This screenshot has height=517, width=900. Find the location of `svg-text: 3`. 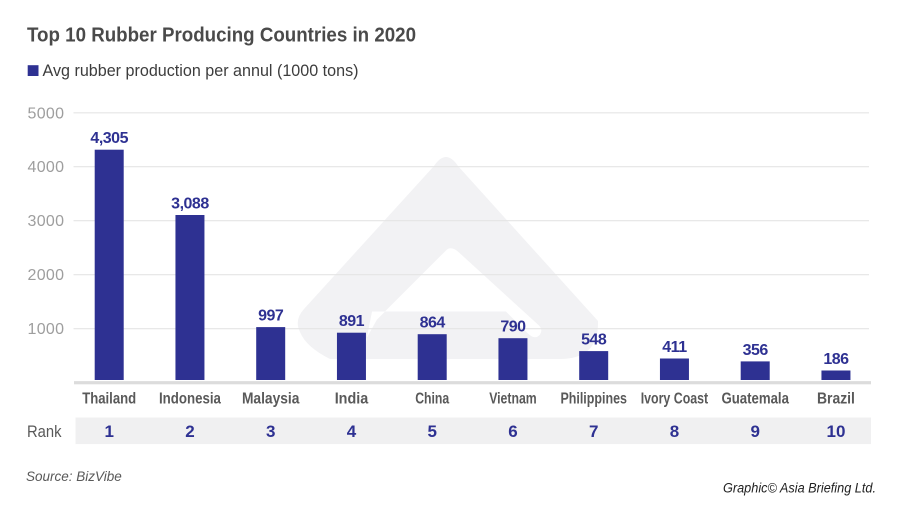

svg-text: 3 is located at coordinates (270, 431).